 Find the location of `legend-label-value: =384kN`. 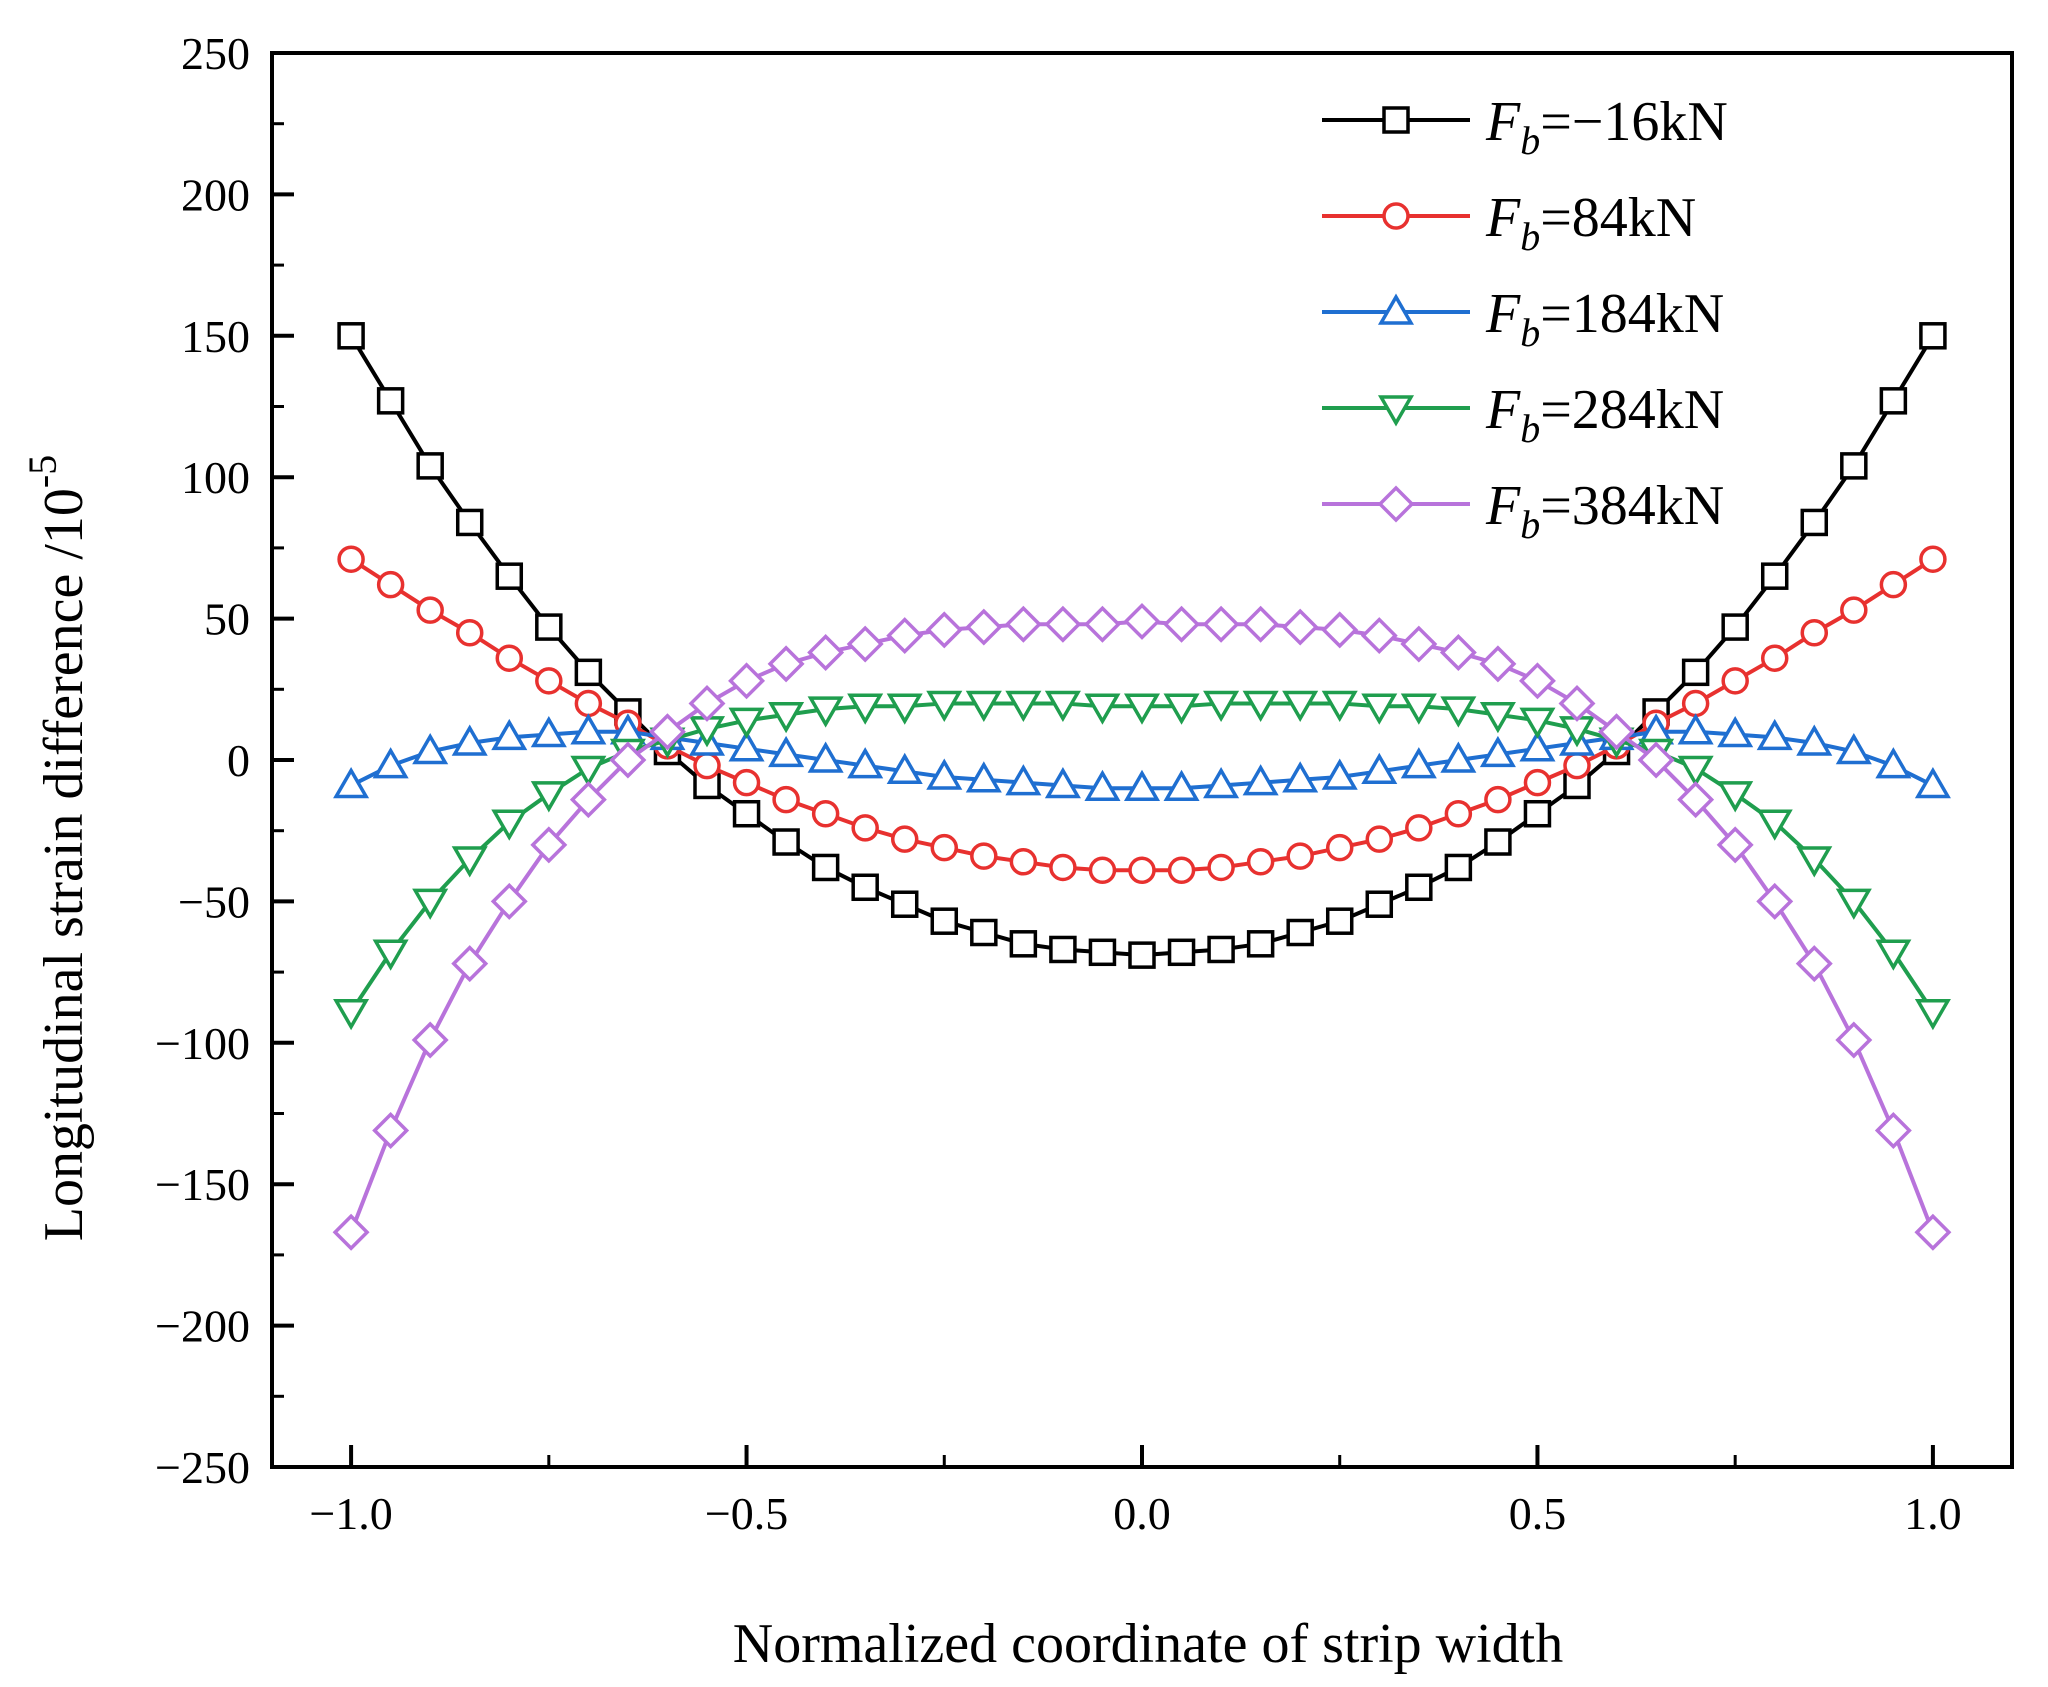

legend-label-value: =384kN is located at coordinates (1632, 506).